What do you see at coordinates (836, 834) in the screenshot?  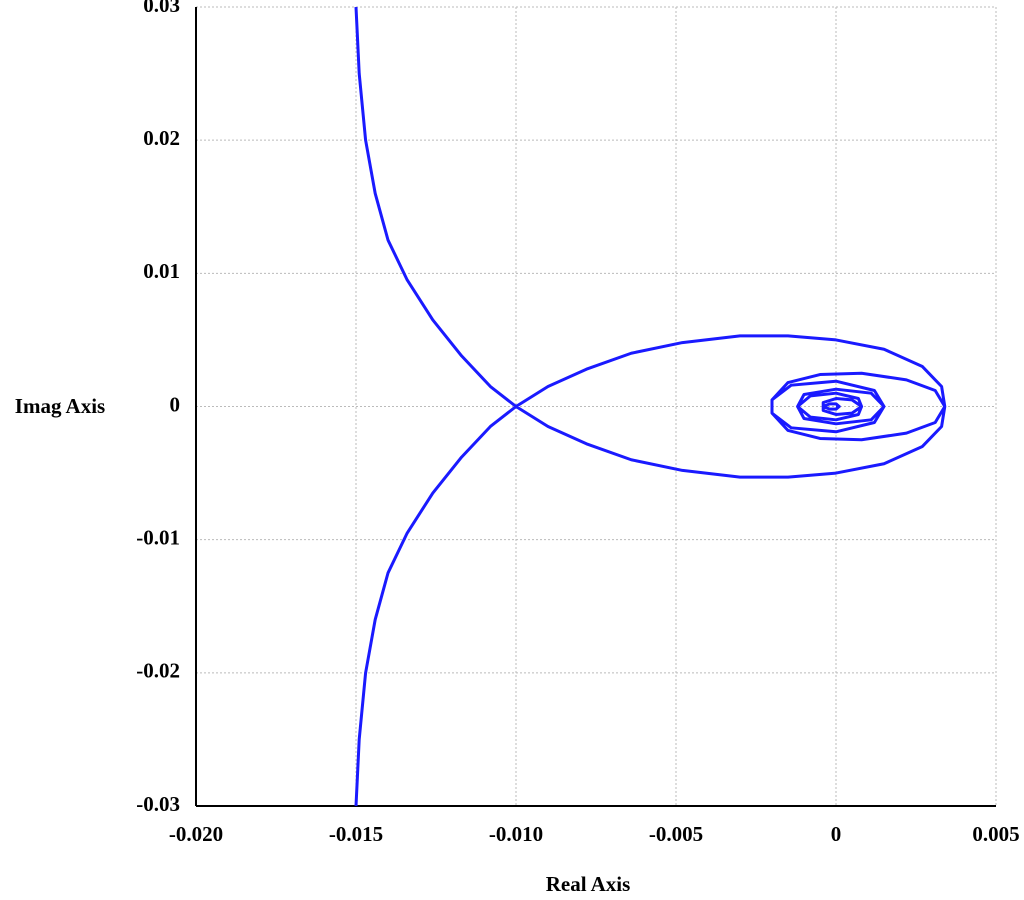 I see `x-tick-label: 0` at bounding box center [836, 834].